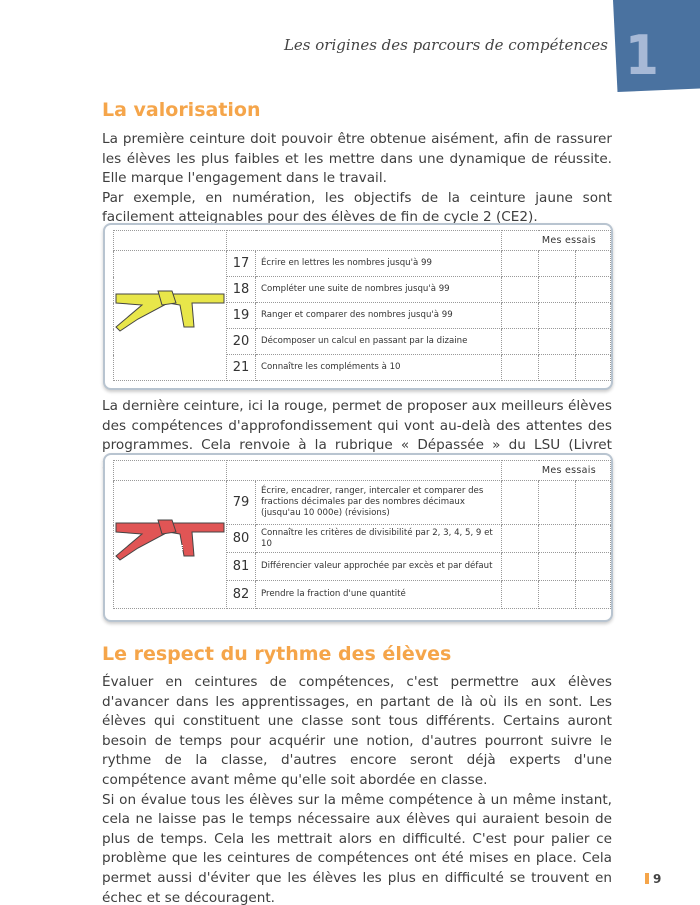 The height and width of the screenshot is (905, 700). I want to click on table-row: 82 Prendre la fraction d'une quantité, so click(362, 594).